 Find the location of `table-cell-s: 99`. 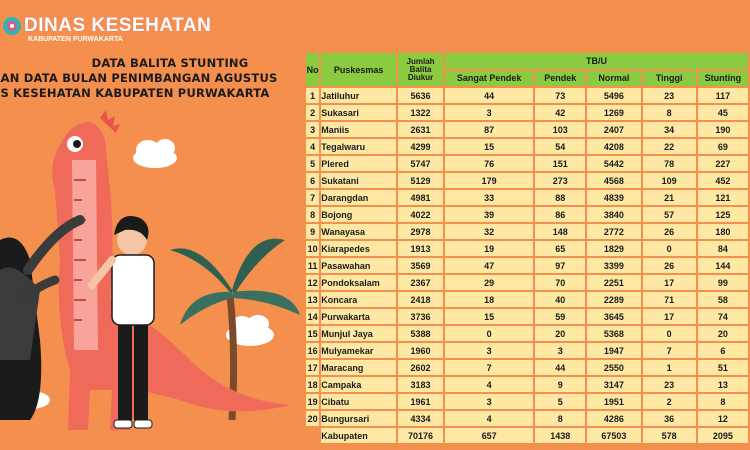

table-cell-s: 99 is located at coordinates (722, 282).